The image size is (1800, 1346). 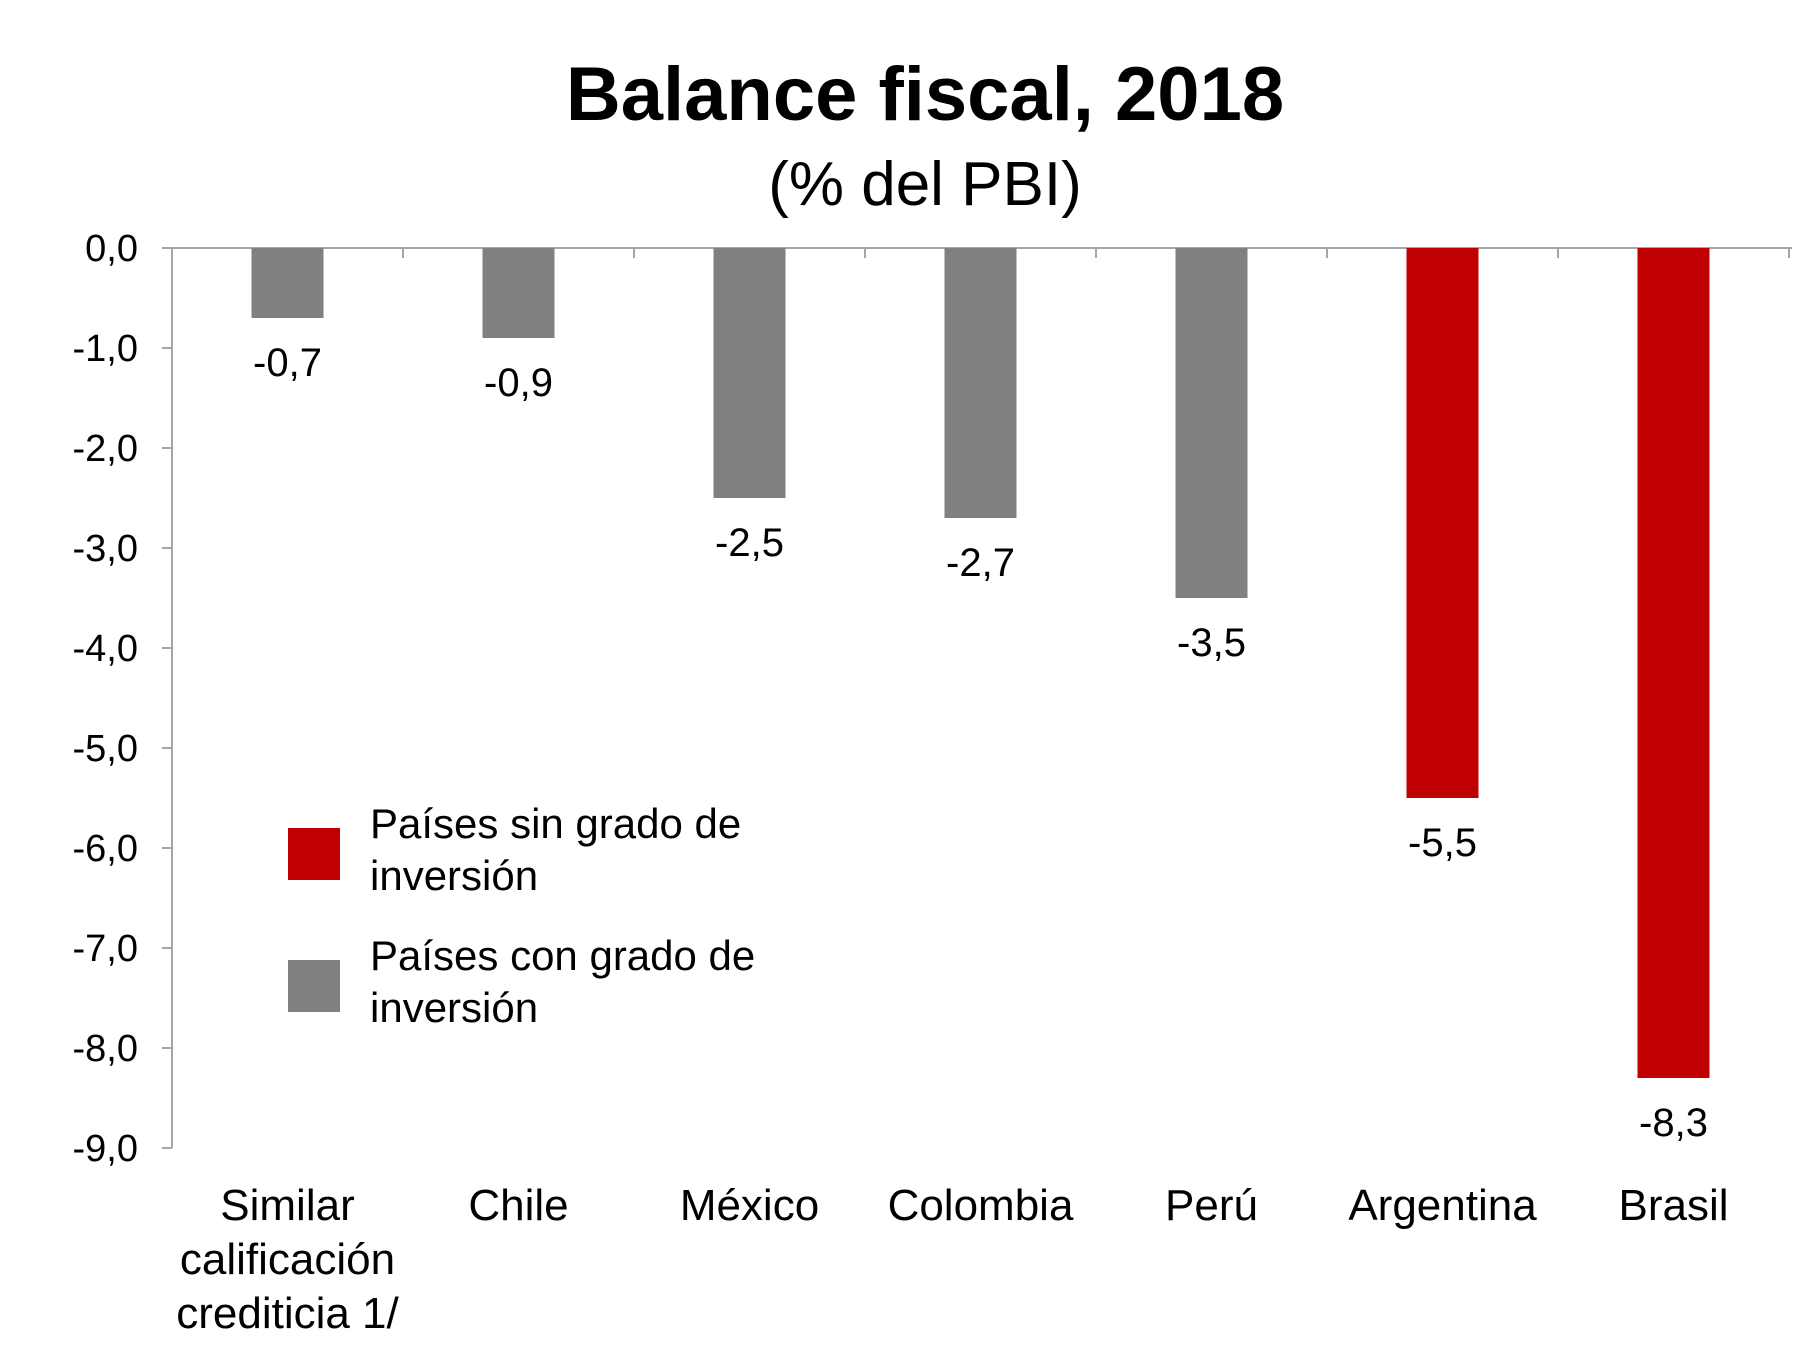 I want to click on y-tick-label: -6,0, so click(x=105, y=849).